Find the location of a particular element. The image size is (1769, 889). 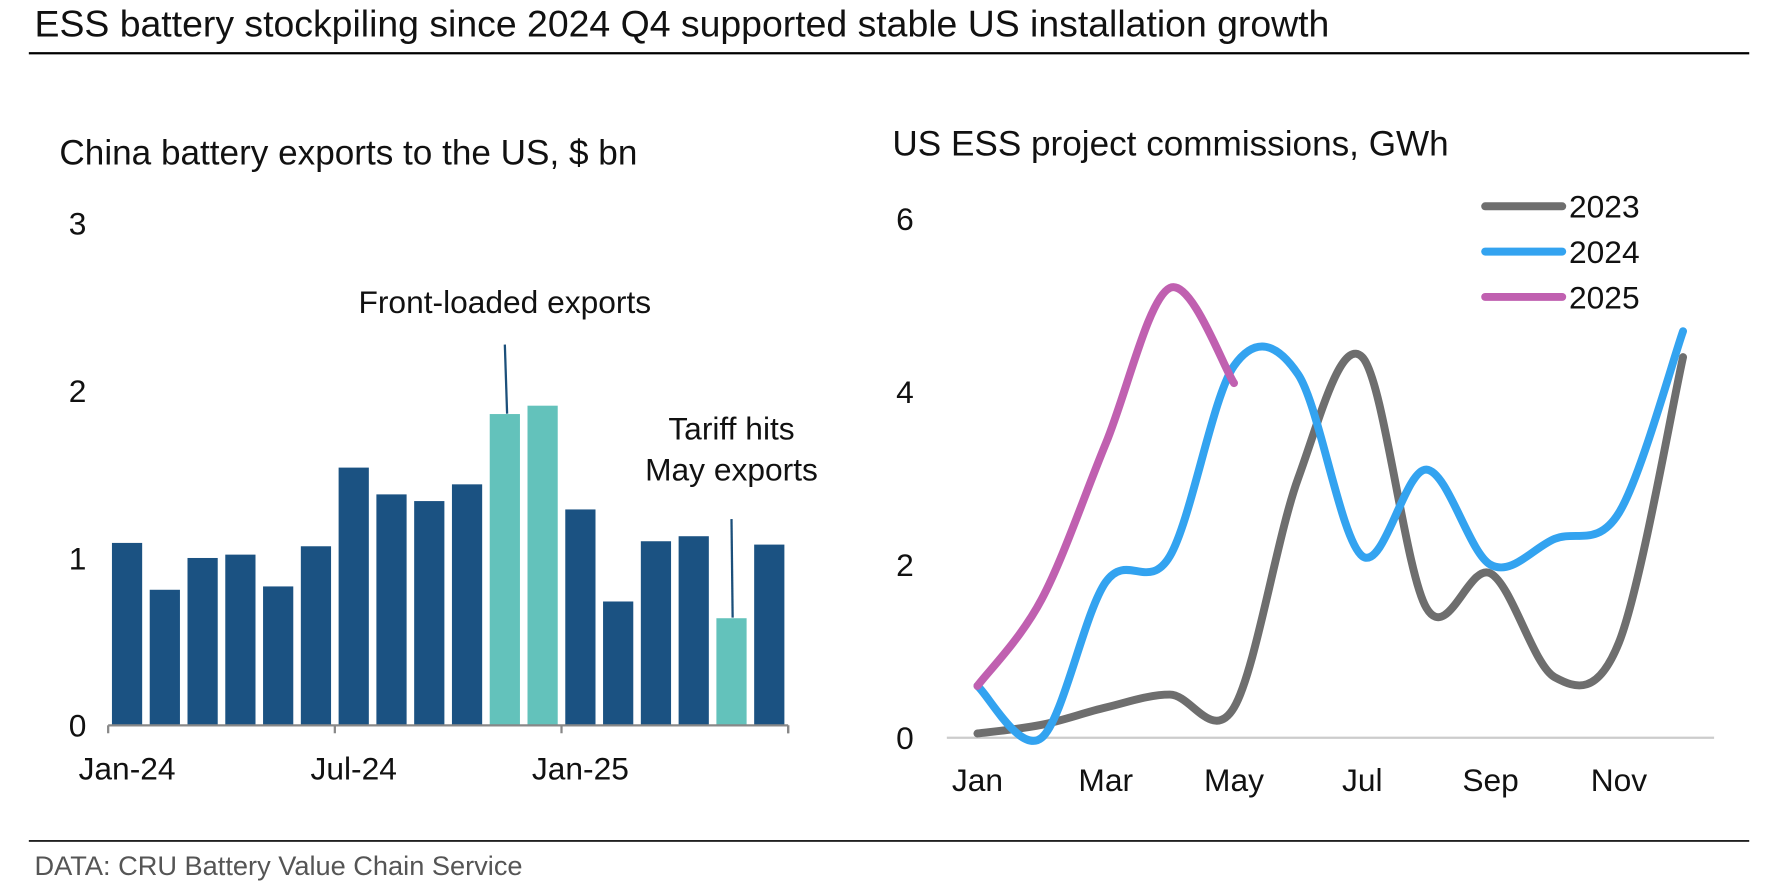

left-title: China battery exports to the US, $ bn is located at coordinates (348, 152).